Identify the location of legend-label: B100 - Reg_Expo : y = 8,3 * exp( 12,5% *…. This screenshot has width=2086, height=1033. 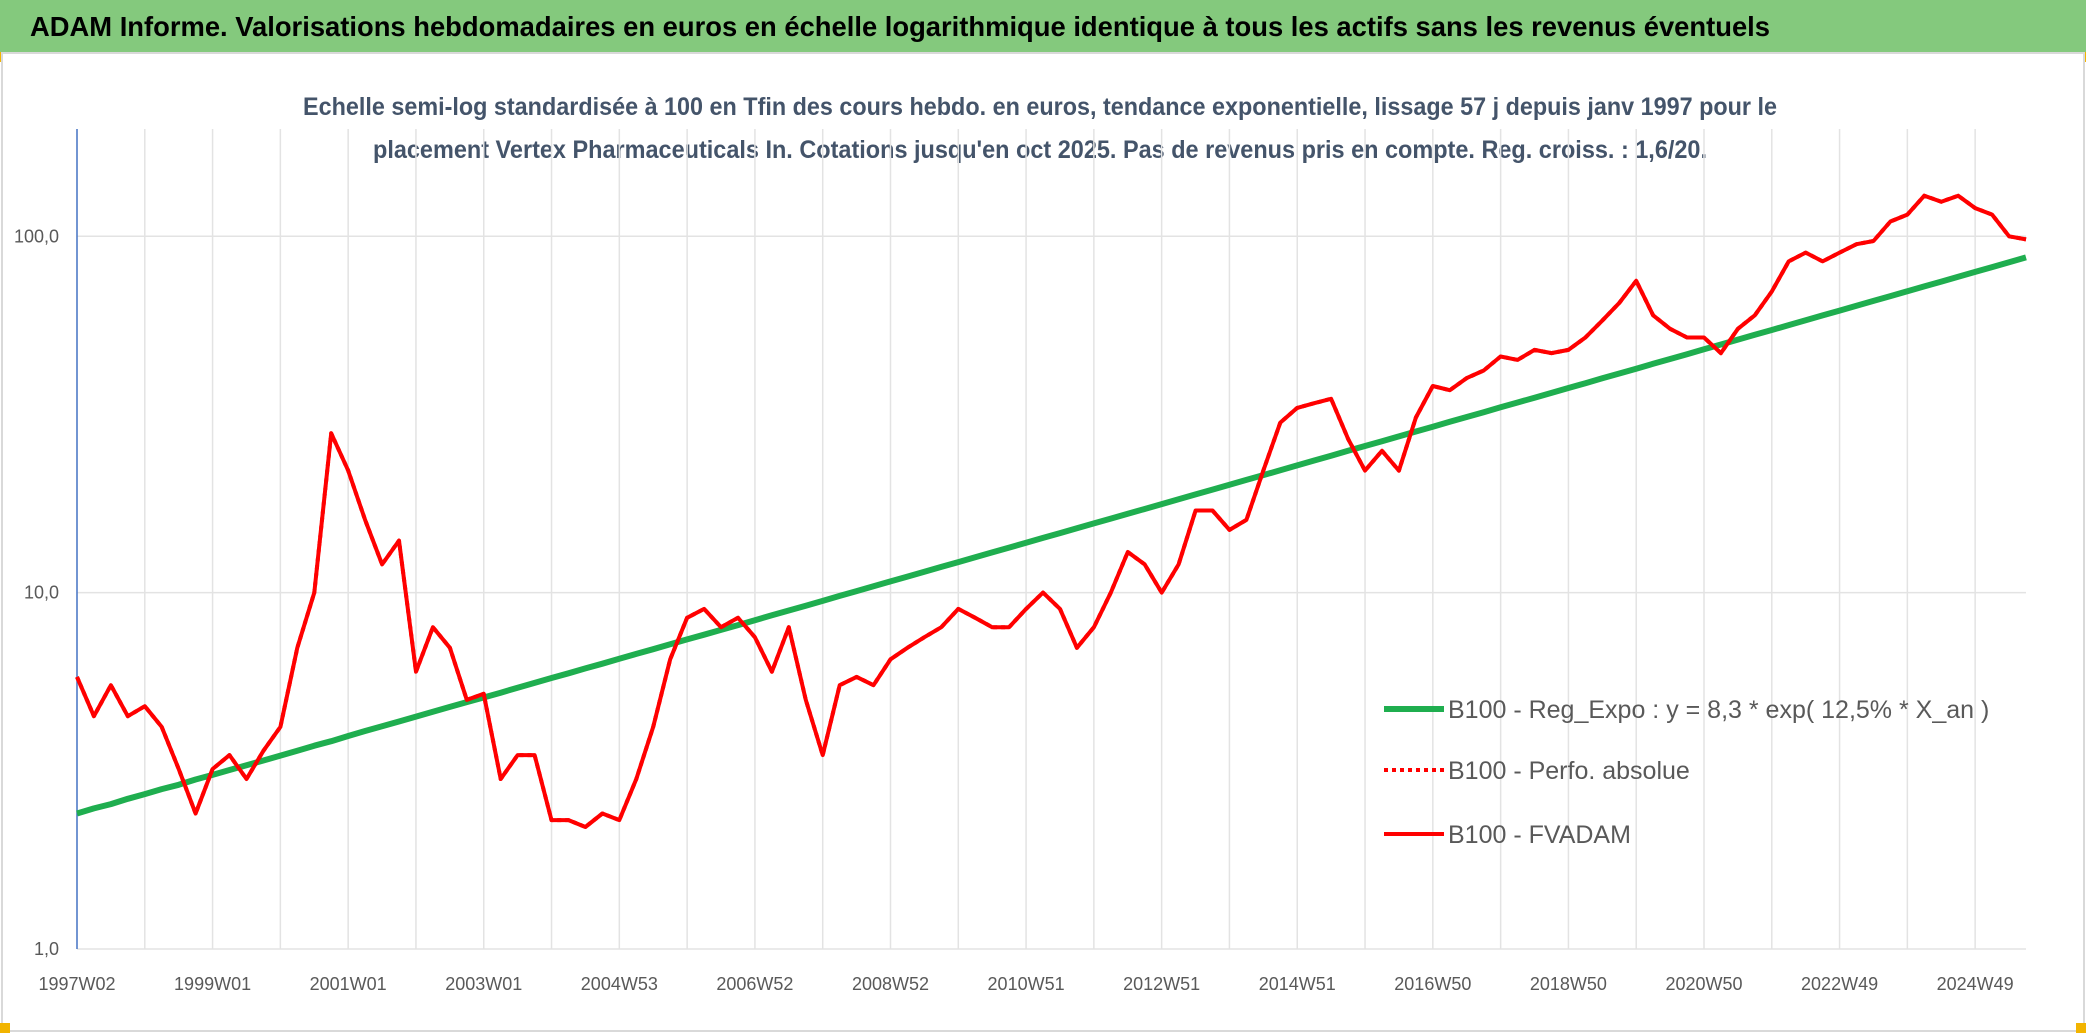
(1718, 710).